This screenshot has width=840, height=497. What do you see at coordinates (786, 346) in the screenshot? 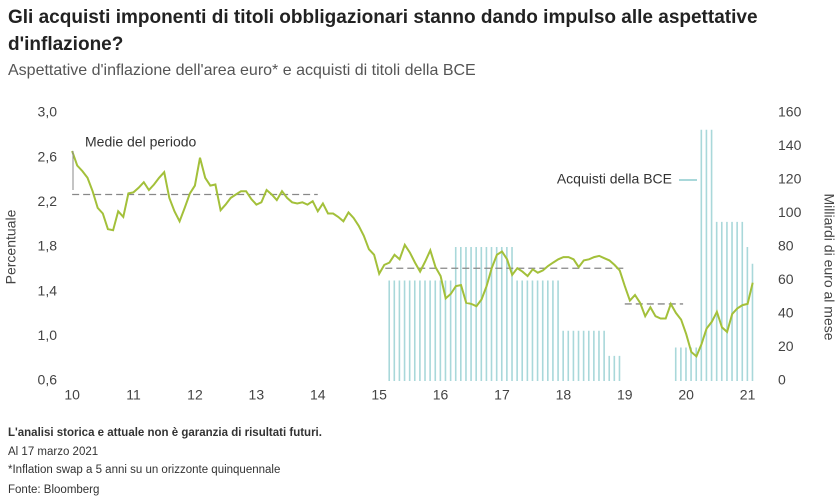
I see `y2-tick-label: 20` at bounding box center [786, 346].